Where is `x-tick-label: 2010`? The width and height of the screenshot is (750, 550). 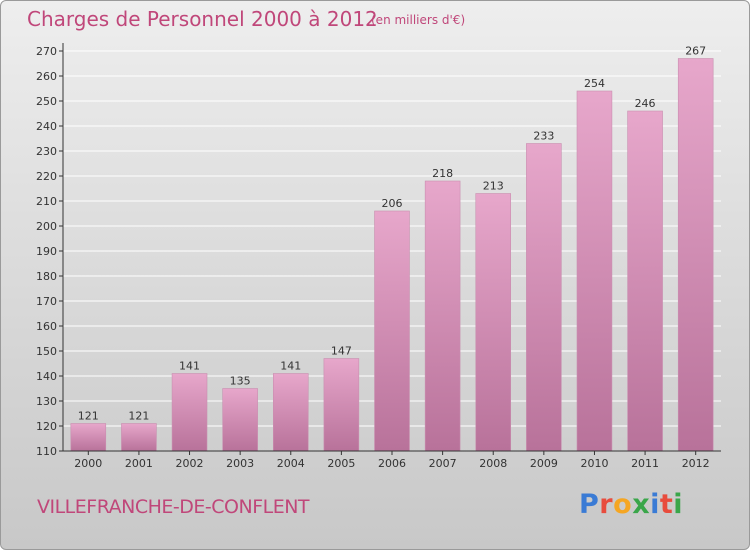 x-tick-label: 2010 is located at coordinates (594, 463).